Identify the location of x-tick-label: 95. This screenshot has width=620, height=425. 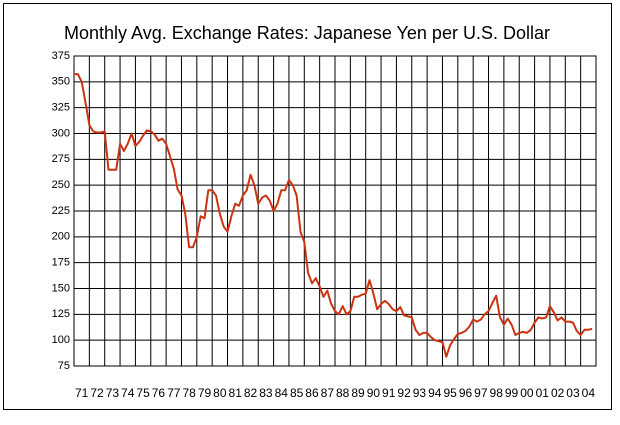
(450, 393).